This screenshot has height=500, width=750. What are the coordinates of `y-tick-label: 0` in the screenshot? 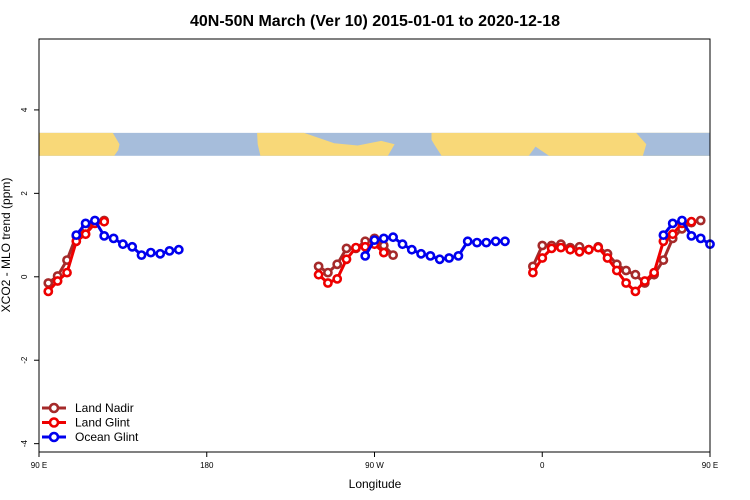 It's located at (24, 276).